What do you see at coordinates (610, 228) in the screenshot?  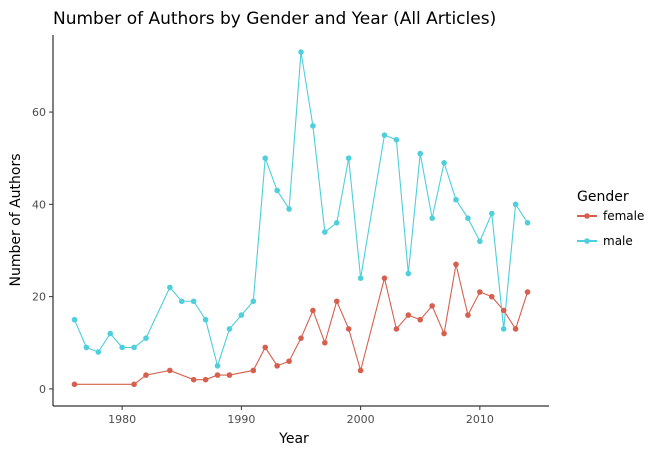 I see `legend-items: female male` at bounding box center [610, 228].